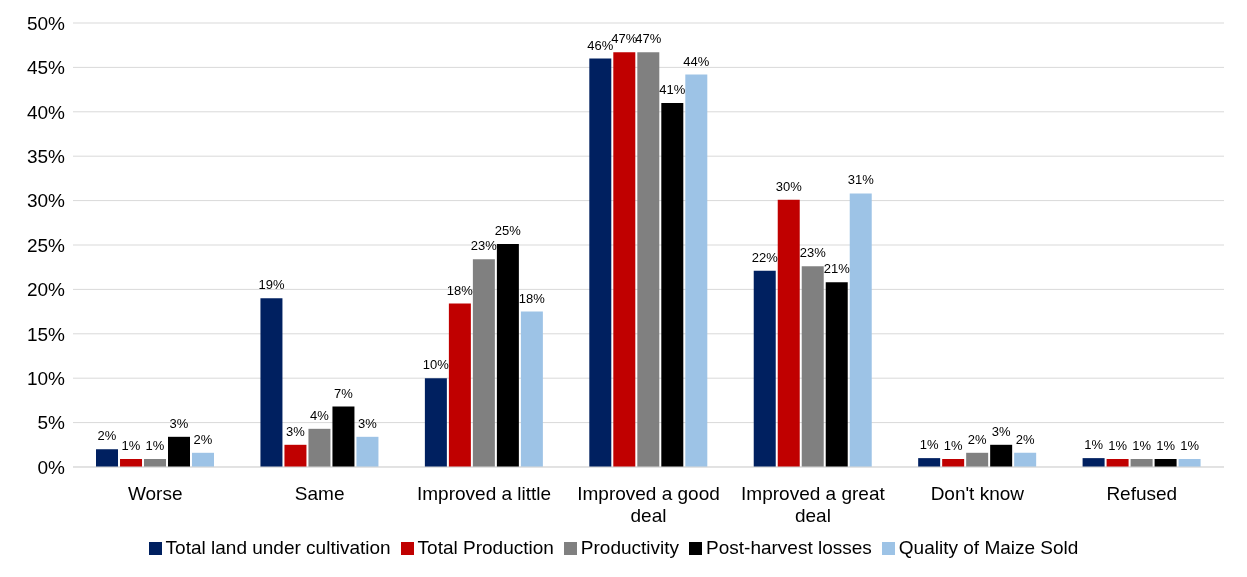 This screenshot has width=1247, height=577. I want to click on data-label: 10%, so click(436, 365).